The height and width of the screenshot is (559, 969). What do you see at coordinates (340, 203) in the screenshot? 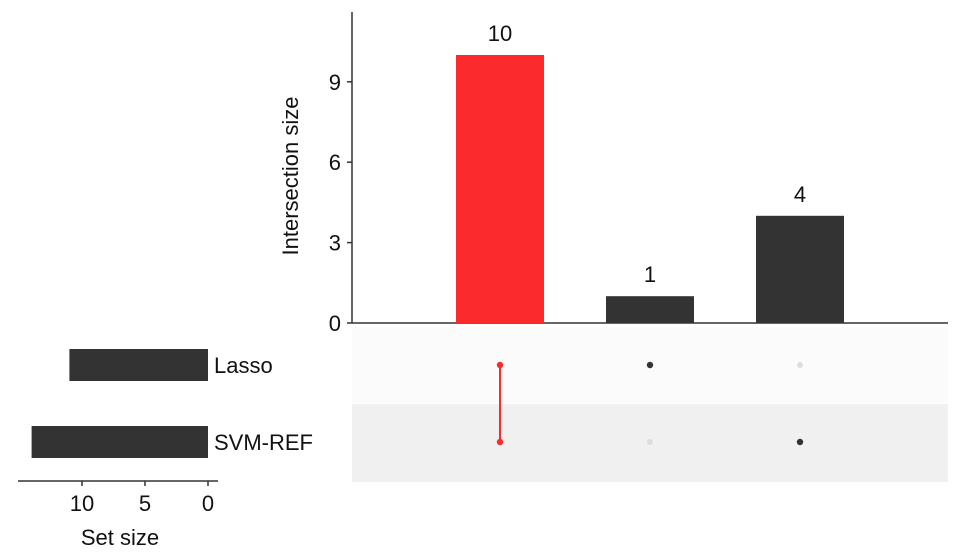
I see `y-ticks: 0 3 6 9` at bounding box center [340, 203].